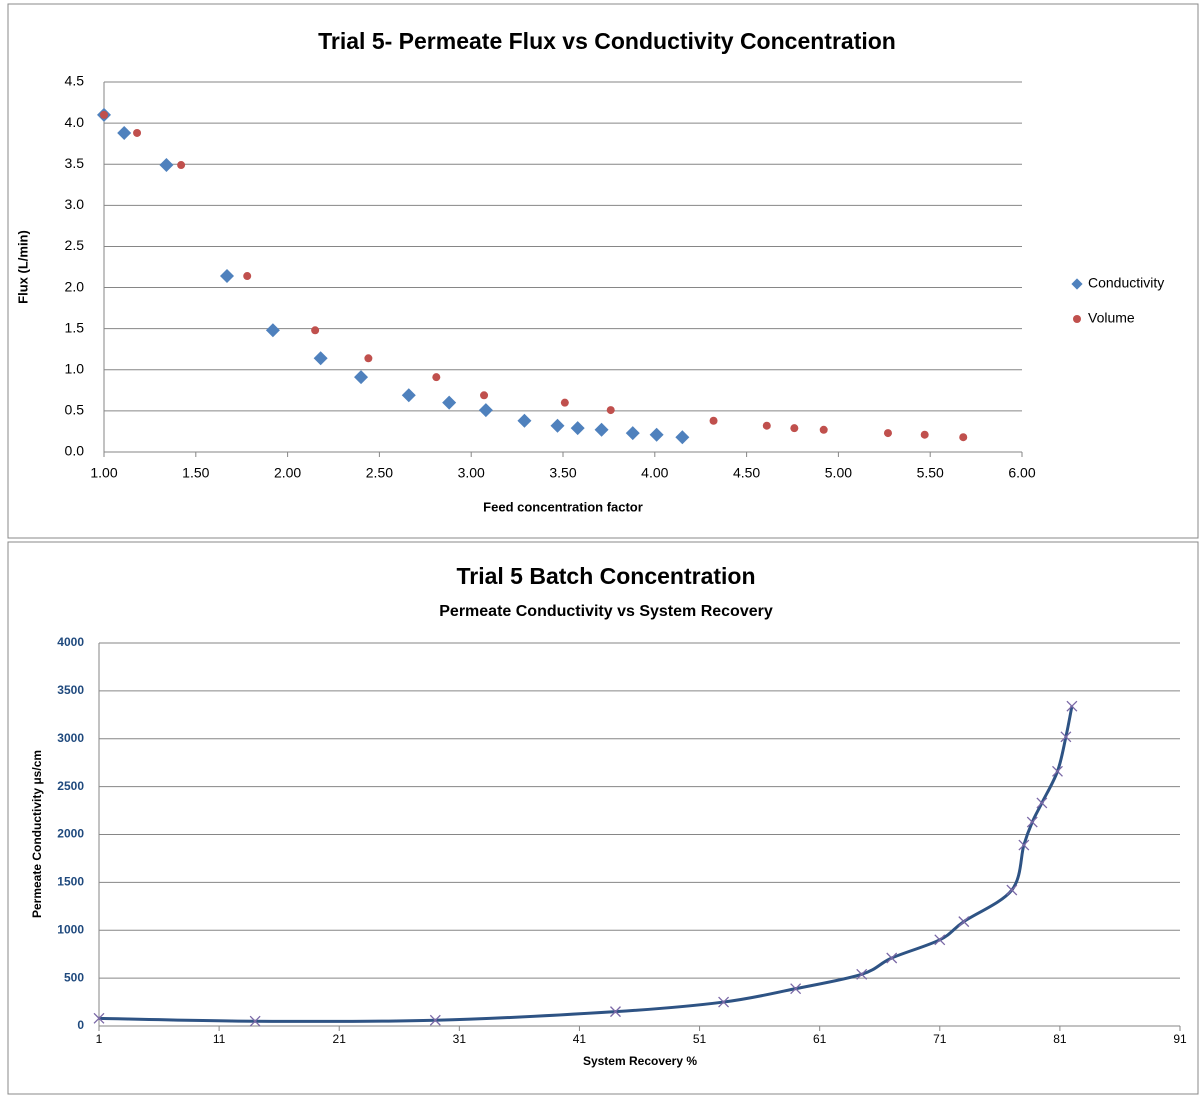 Image resolution: width=1201 pixels, height=1097 pixels. Describe the element at coordinates (75, 122) in the screenshot. I see `y-tick-label: 4.0` at that location.